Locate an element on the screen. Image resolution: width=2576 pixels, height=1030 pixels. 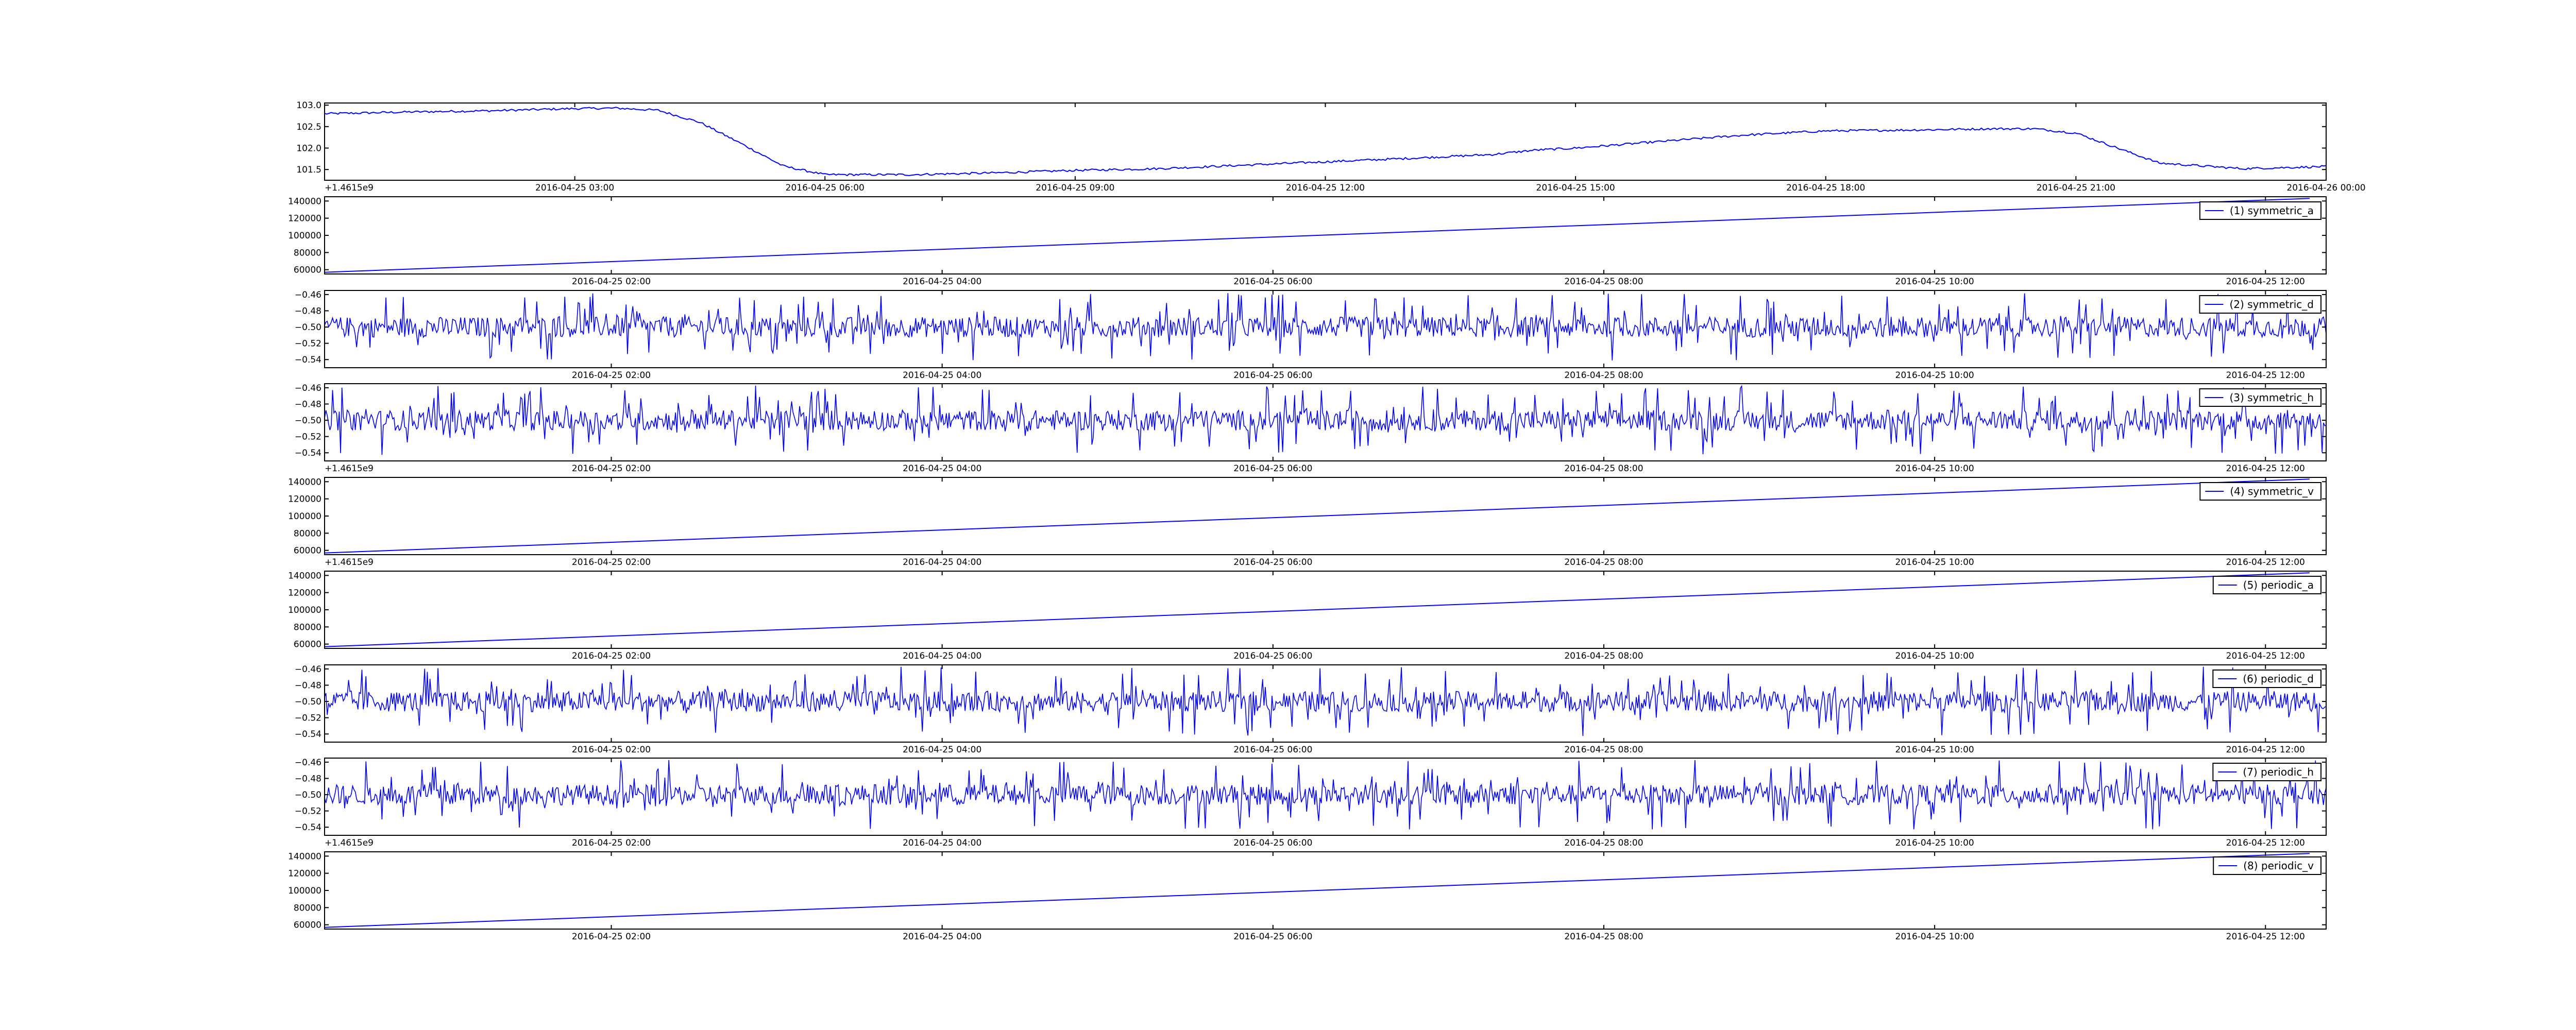
x-tick-label: 2016-04-25 03:00 is located at coordinates (574, 188).